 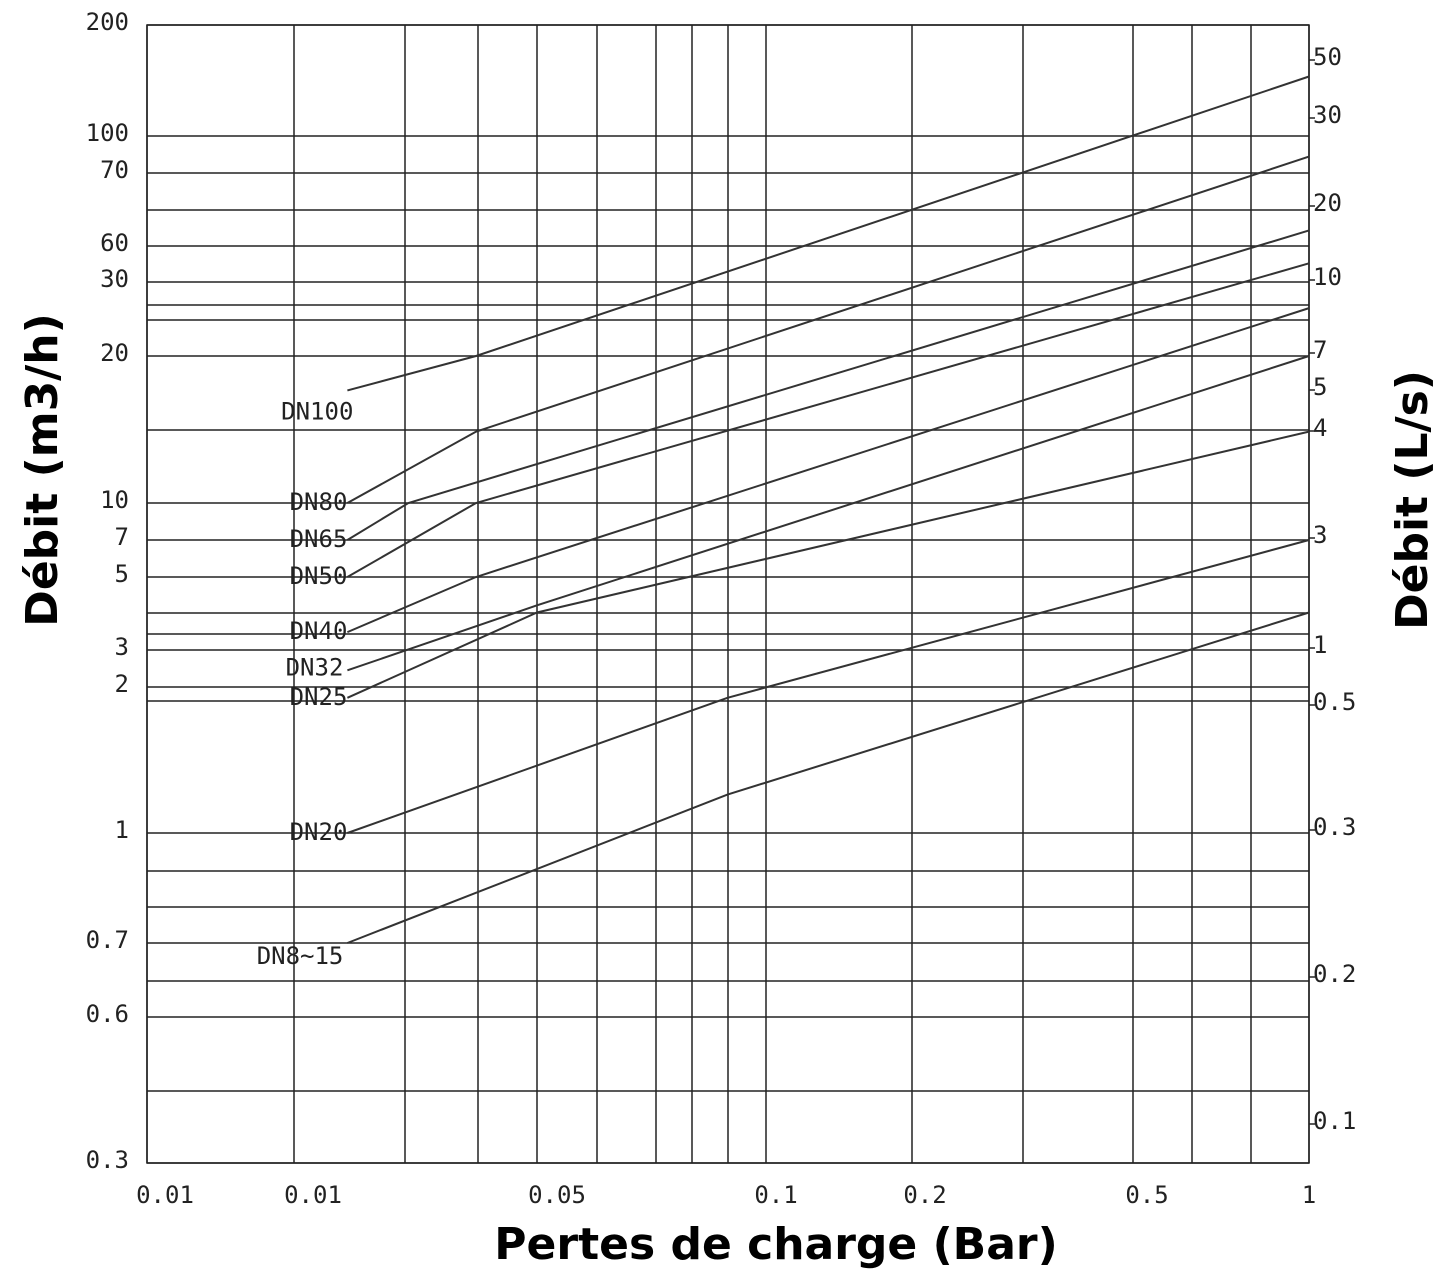 I want to click on y-axis-title: Débit (m3/h), so click(x=42, y=469).